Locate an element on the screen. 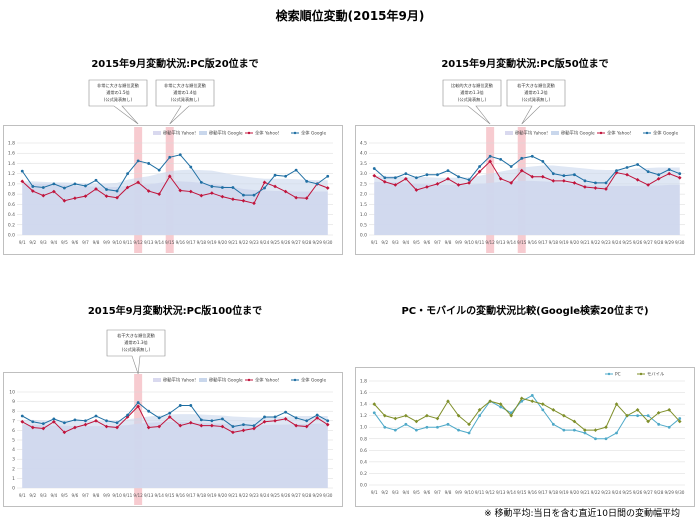 The height and width of the screenshot is (525, 700). y-tick-label: 10 is located at coordinates (12, 393).